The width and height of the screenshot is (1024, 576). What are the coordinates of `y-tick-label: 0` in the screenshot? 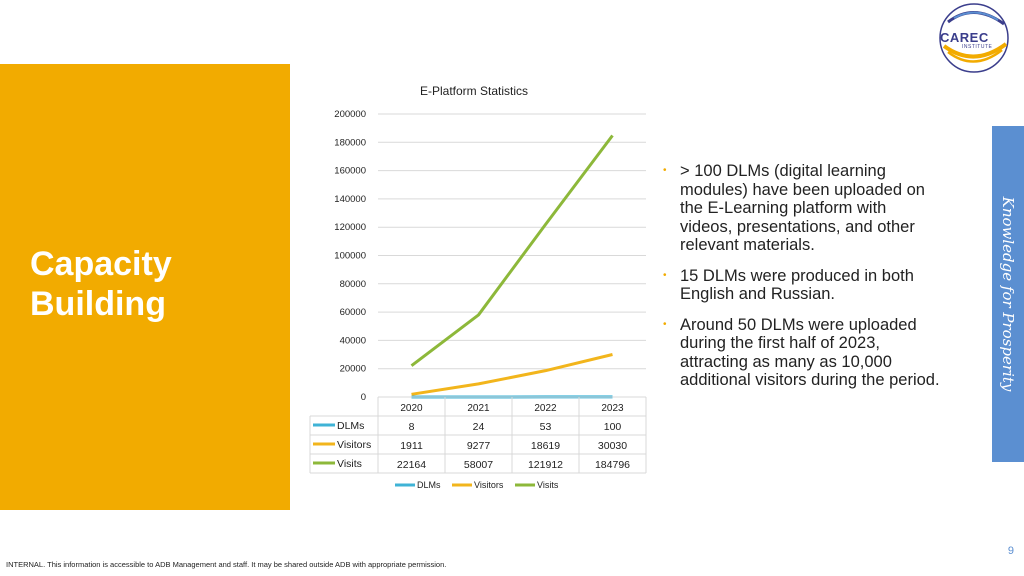 It's located at (363, 397).